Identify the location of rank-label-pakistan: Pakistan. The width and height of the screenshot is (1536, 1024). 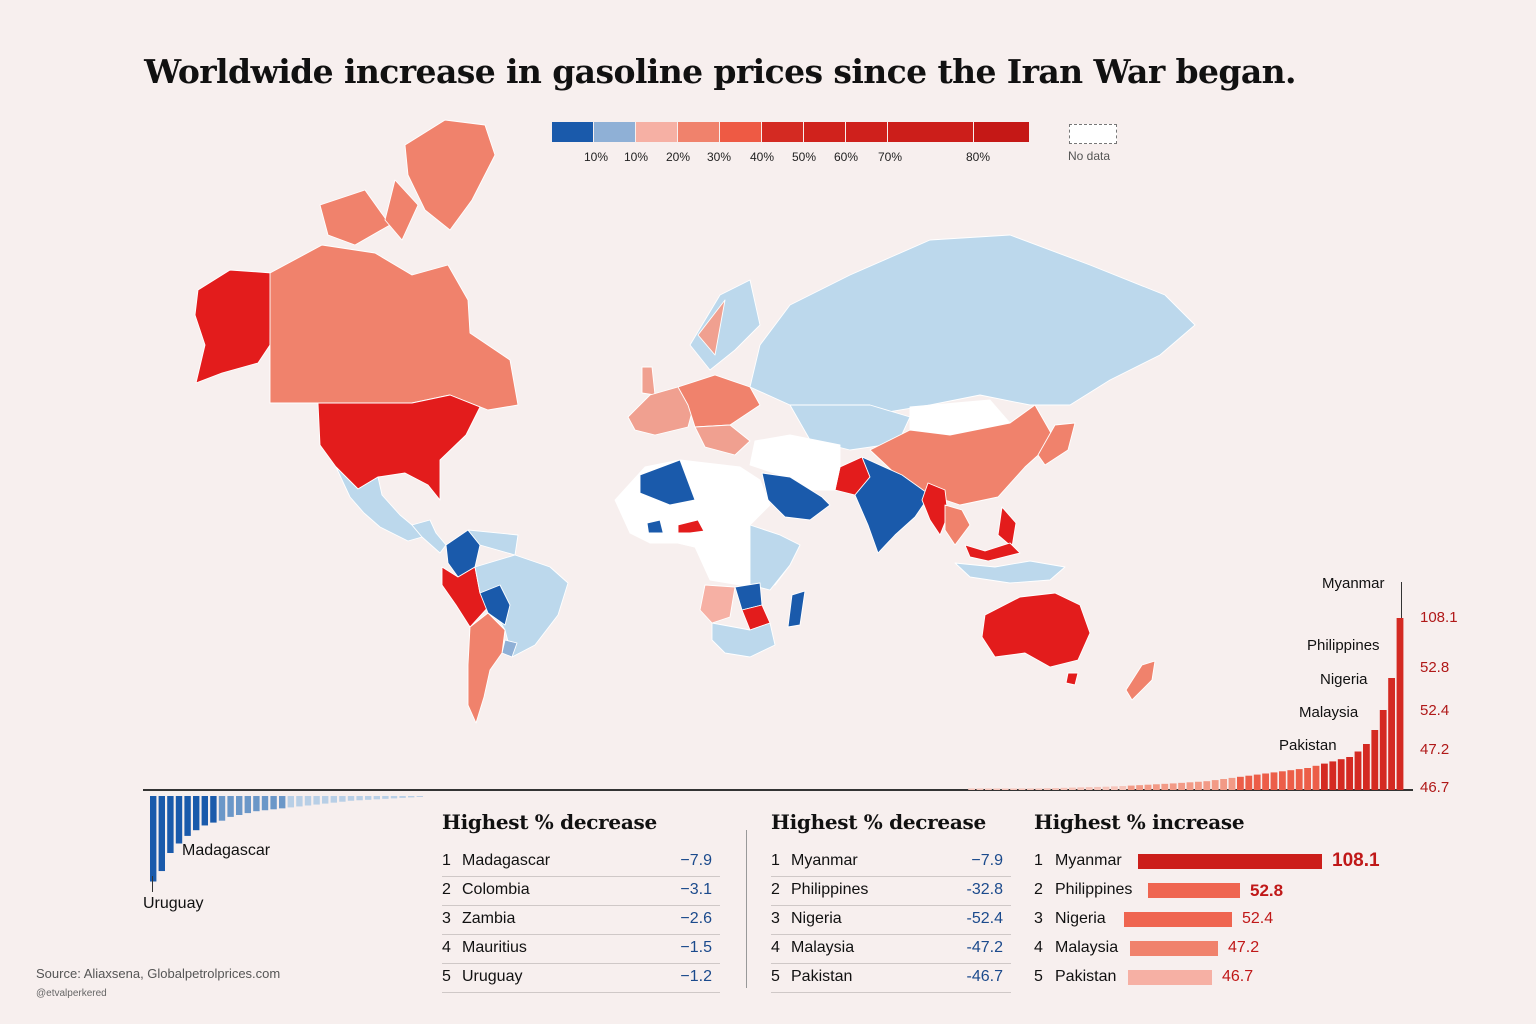
(1308, 745).